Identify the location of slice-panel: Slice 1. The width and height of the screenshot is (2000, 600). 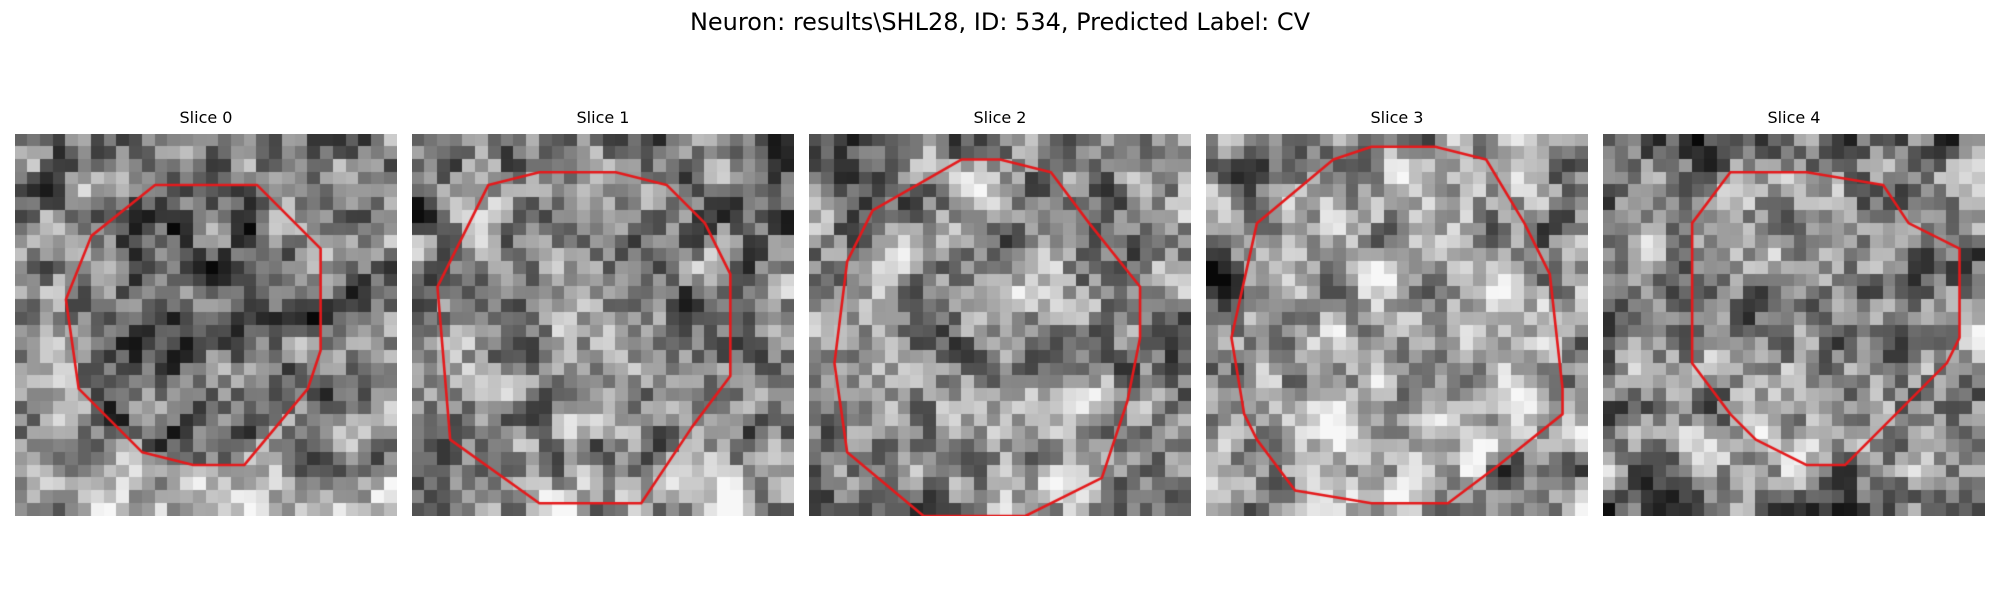
(603, 312).